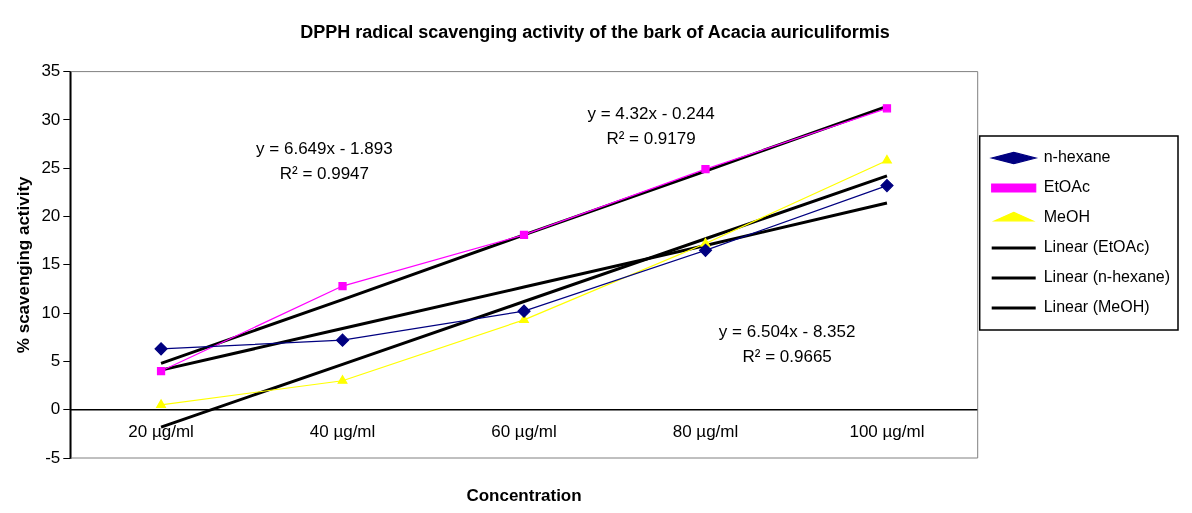 The width and height of the screenshot is (1192, 513). Describe the element at coordinates (705, 431) in the screenshot. I see `x-tick-label: 80 µg/ml` at that location.